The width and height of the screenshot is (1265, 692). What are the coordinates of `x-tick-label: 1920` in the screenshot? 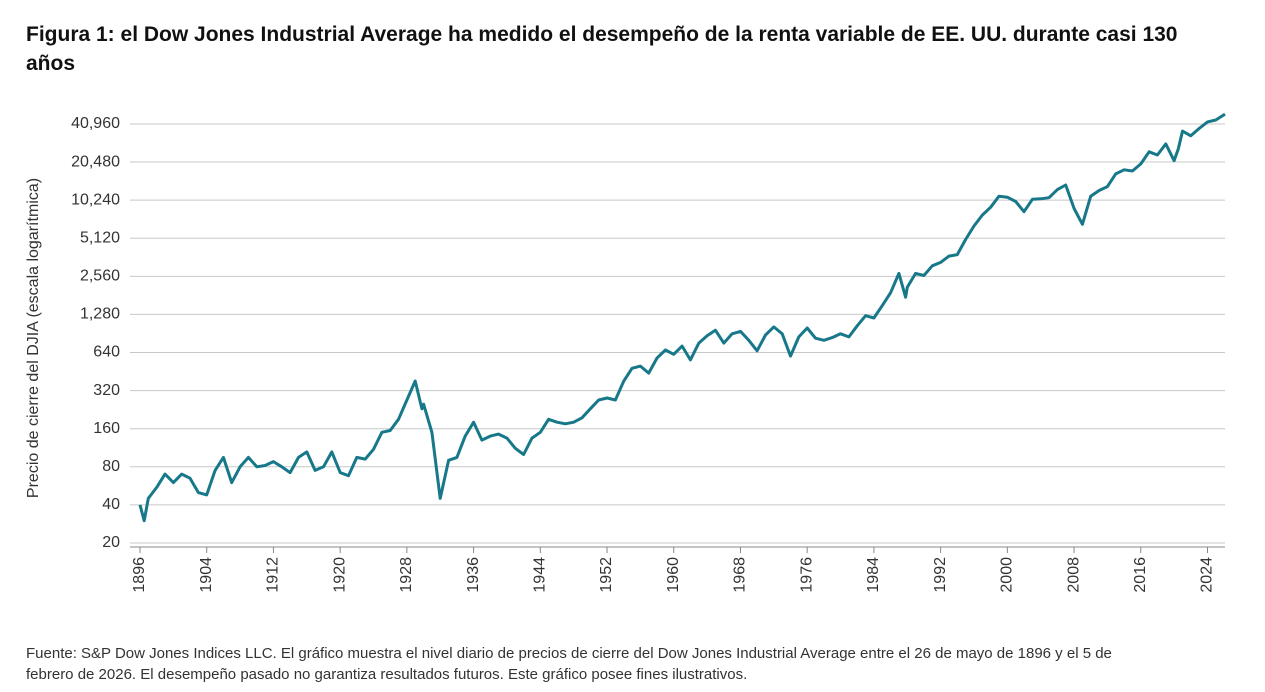 It's located at (339, 575).